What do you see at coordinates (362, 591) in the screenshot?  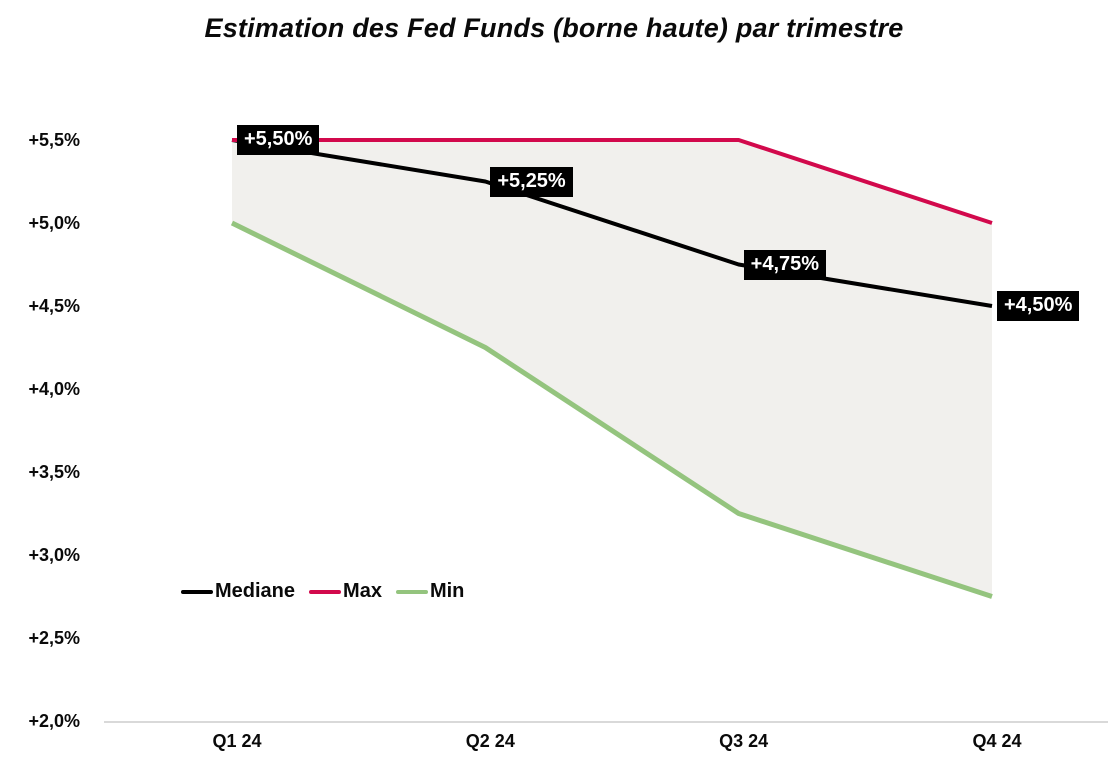 I see `legend-label: Max` at bounding box center [362, 591].